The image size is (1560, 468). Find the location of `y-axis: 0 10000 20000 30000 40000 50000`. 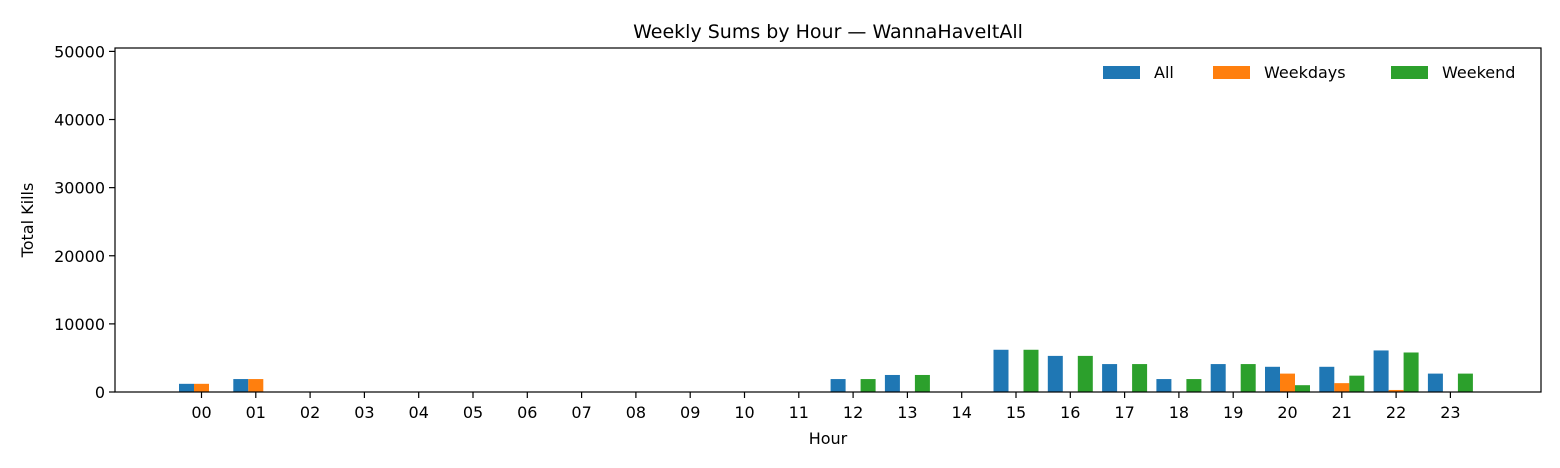

y-axis: 0 10000 20000 30000 40000 50000 is located at coordinates (84, 222).